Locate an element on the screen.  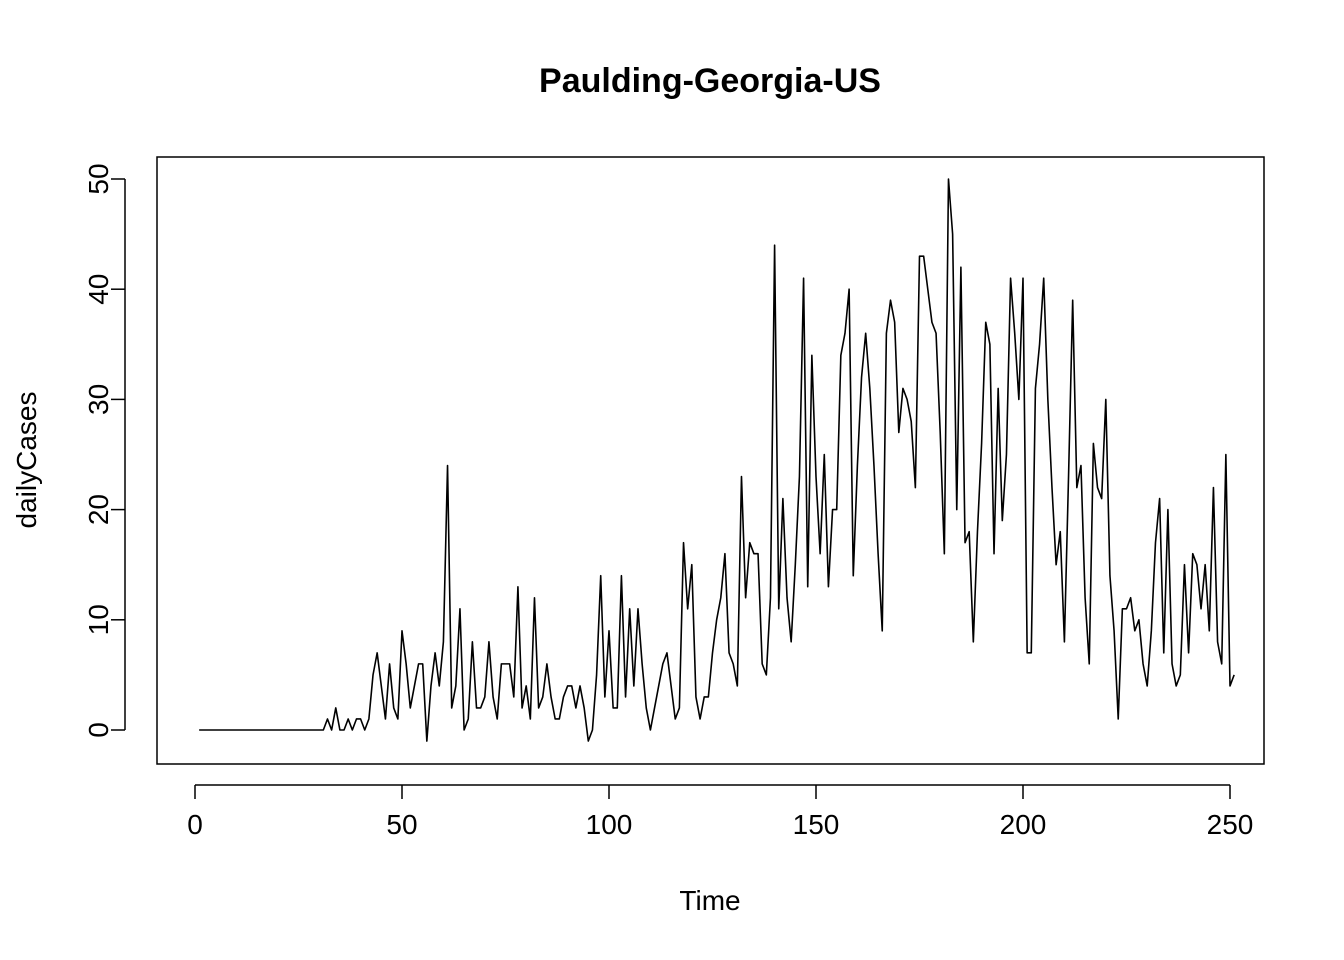
y-tick-label: 20 is located at coordinates (98, 509).